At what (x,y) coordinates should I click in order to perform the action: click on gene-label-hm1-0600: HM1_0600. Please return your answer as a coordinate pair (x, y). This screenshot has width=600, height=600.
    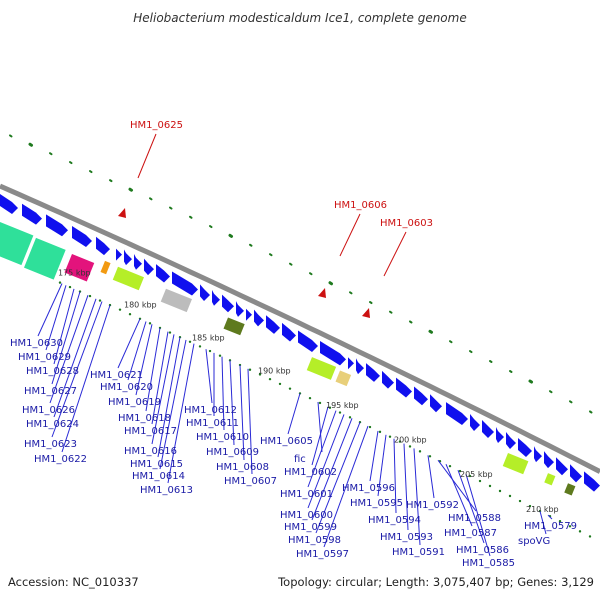
    Looking at the image, I should click on (306, 515).